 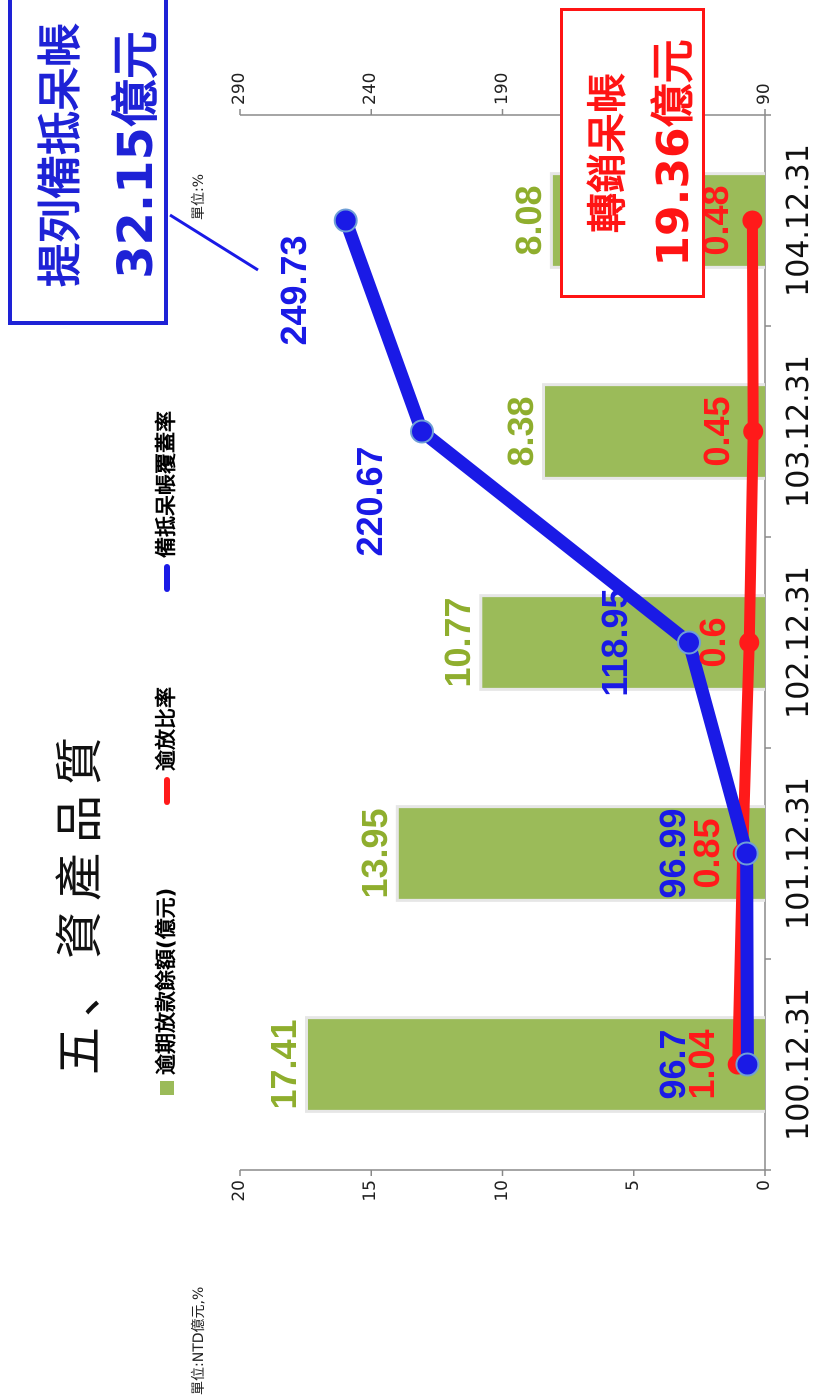 What do you see at coordinates (764, 1185) in the screenshot?
I see `left-tick-label: 0` at bounding box center [764, 1185].